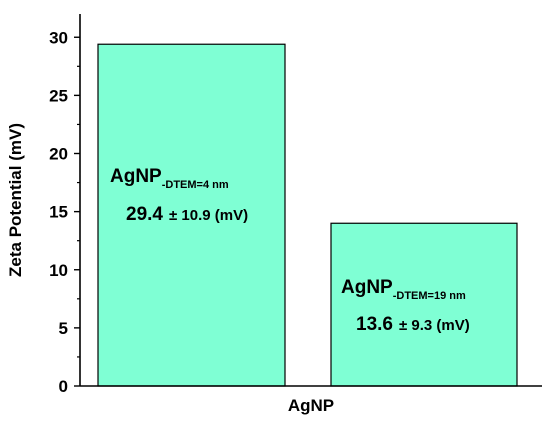 This screenshot has height=424, width=550. I want to click on y-tick-label: 30, so click(58, 37).